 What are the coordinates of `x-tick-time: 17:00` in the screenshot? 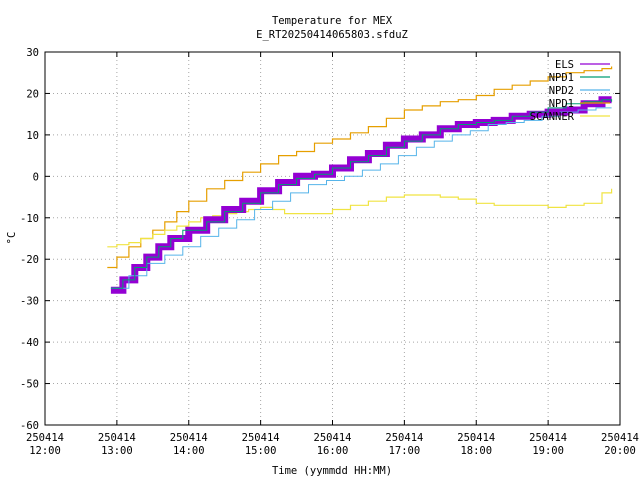 It's located at (405, 451).